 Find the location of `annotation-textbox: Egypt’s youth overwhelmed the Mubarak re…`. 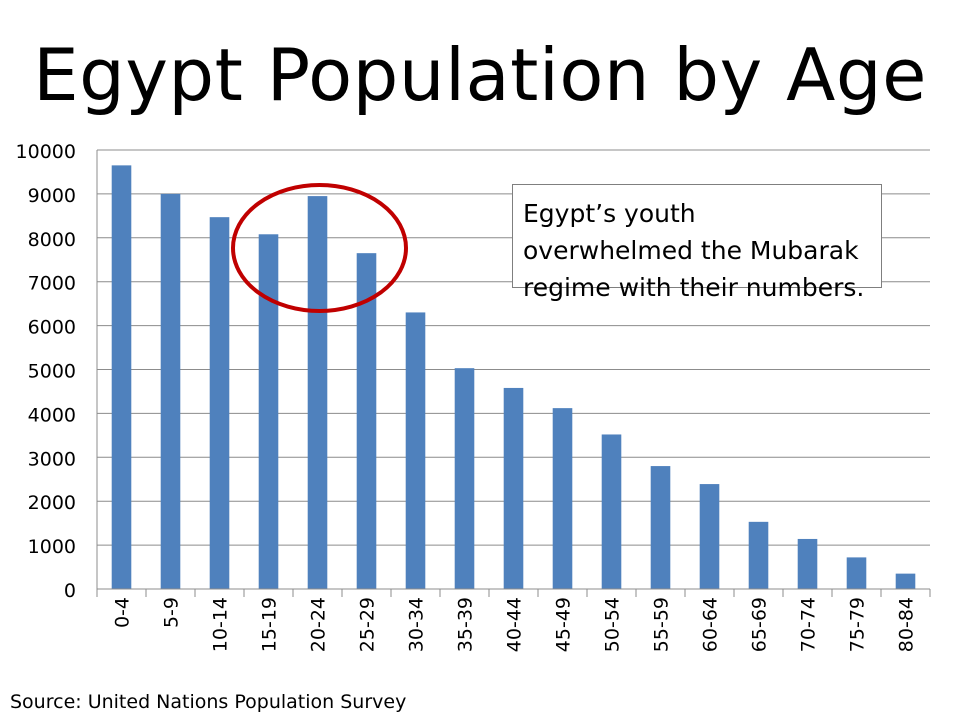

annotation-textbox: Egypt’s youth overwhelmed the Mubarak re… is located at coordinates (697, 243).